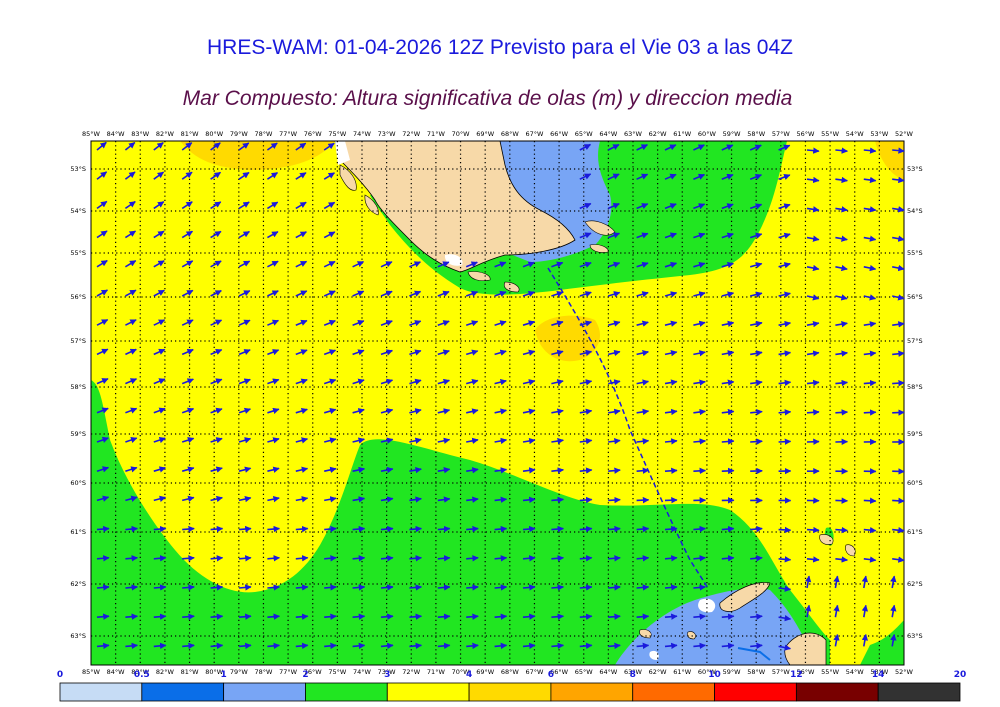 The width and height of the screenshot is (1000, 707). What do you see at coordinates (915, 636) in the screenshot?
I see `lat-label: 63°S` at bounding box center [915, 636].